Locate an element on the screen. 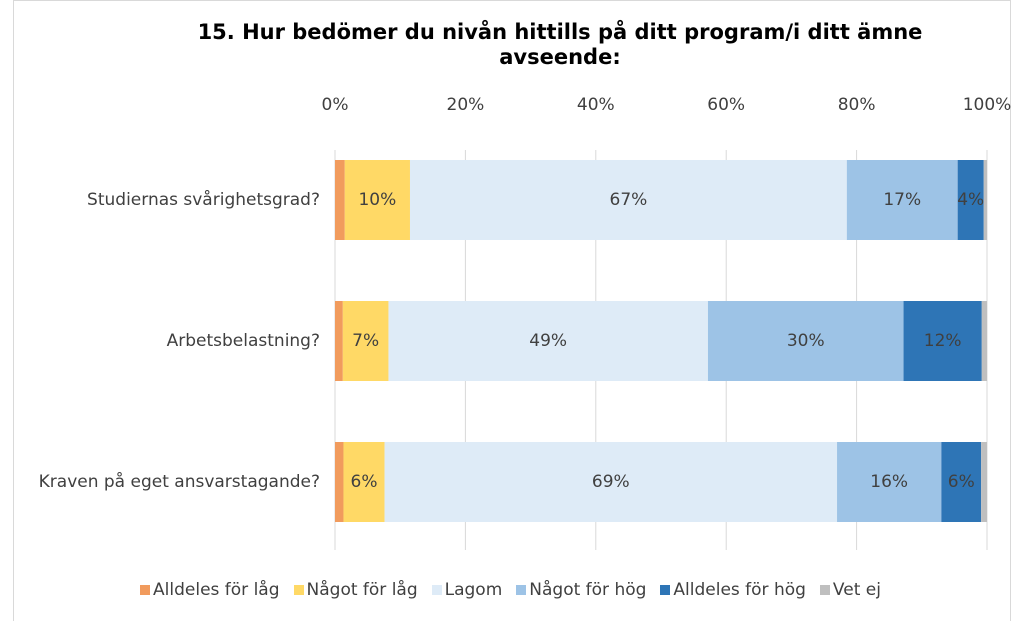 This screenshot has width=1021, height=621. legend-label: Lagom is located at coordinates (473, 590).